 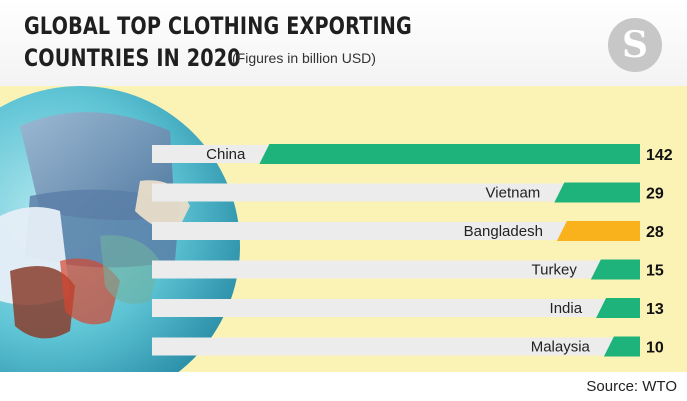 I want to click on bar-bangladesh, so click(x=598, y=231).